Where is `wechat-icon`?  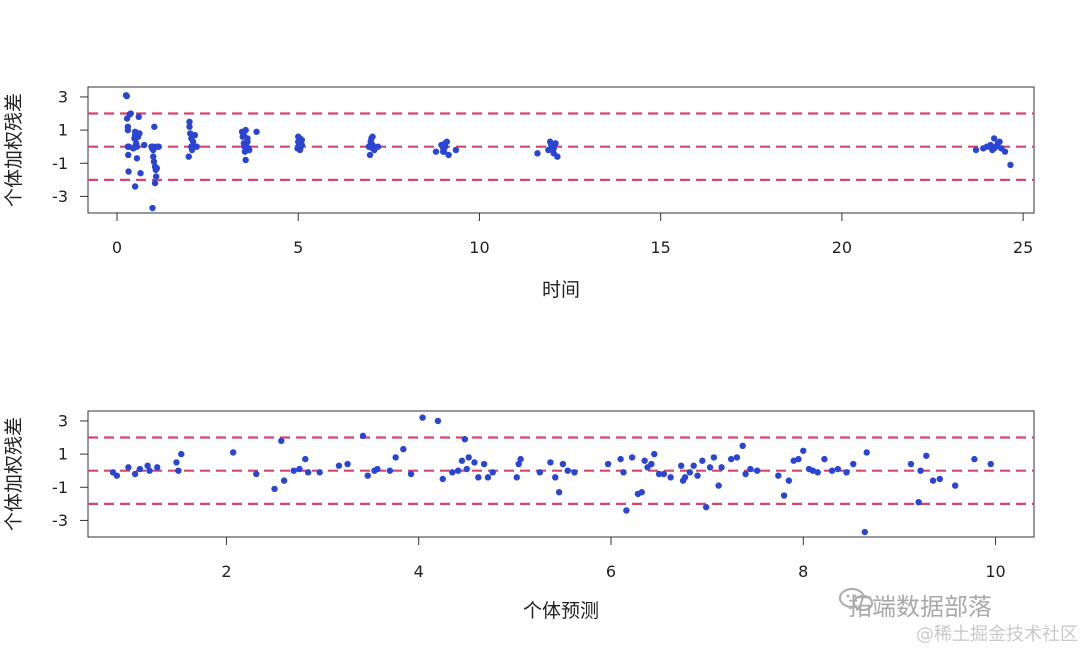
wechat-icon is located at coordinates (856, 599).